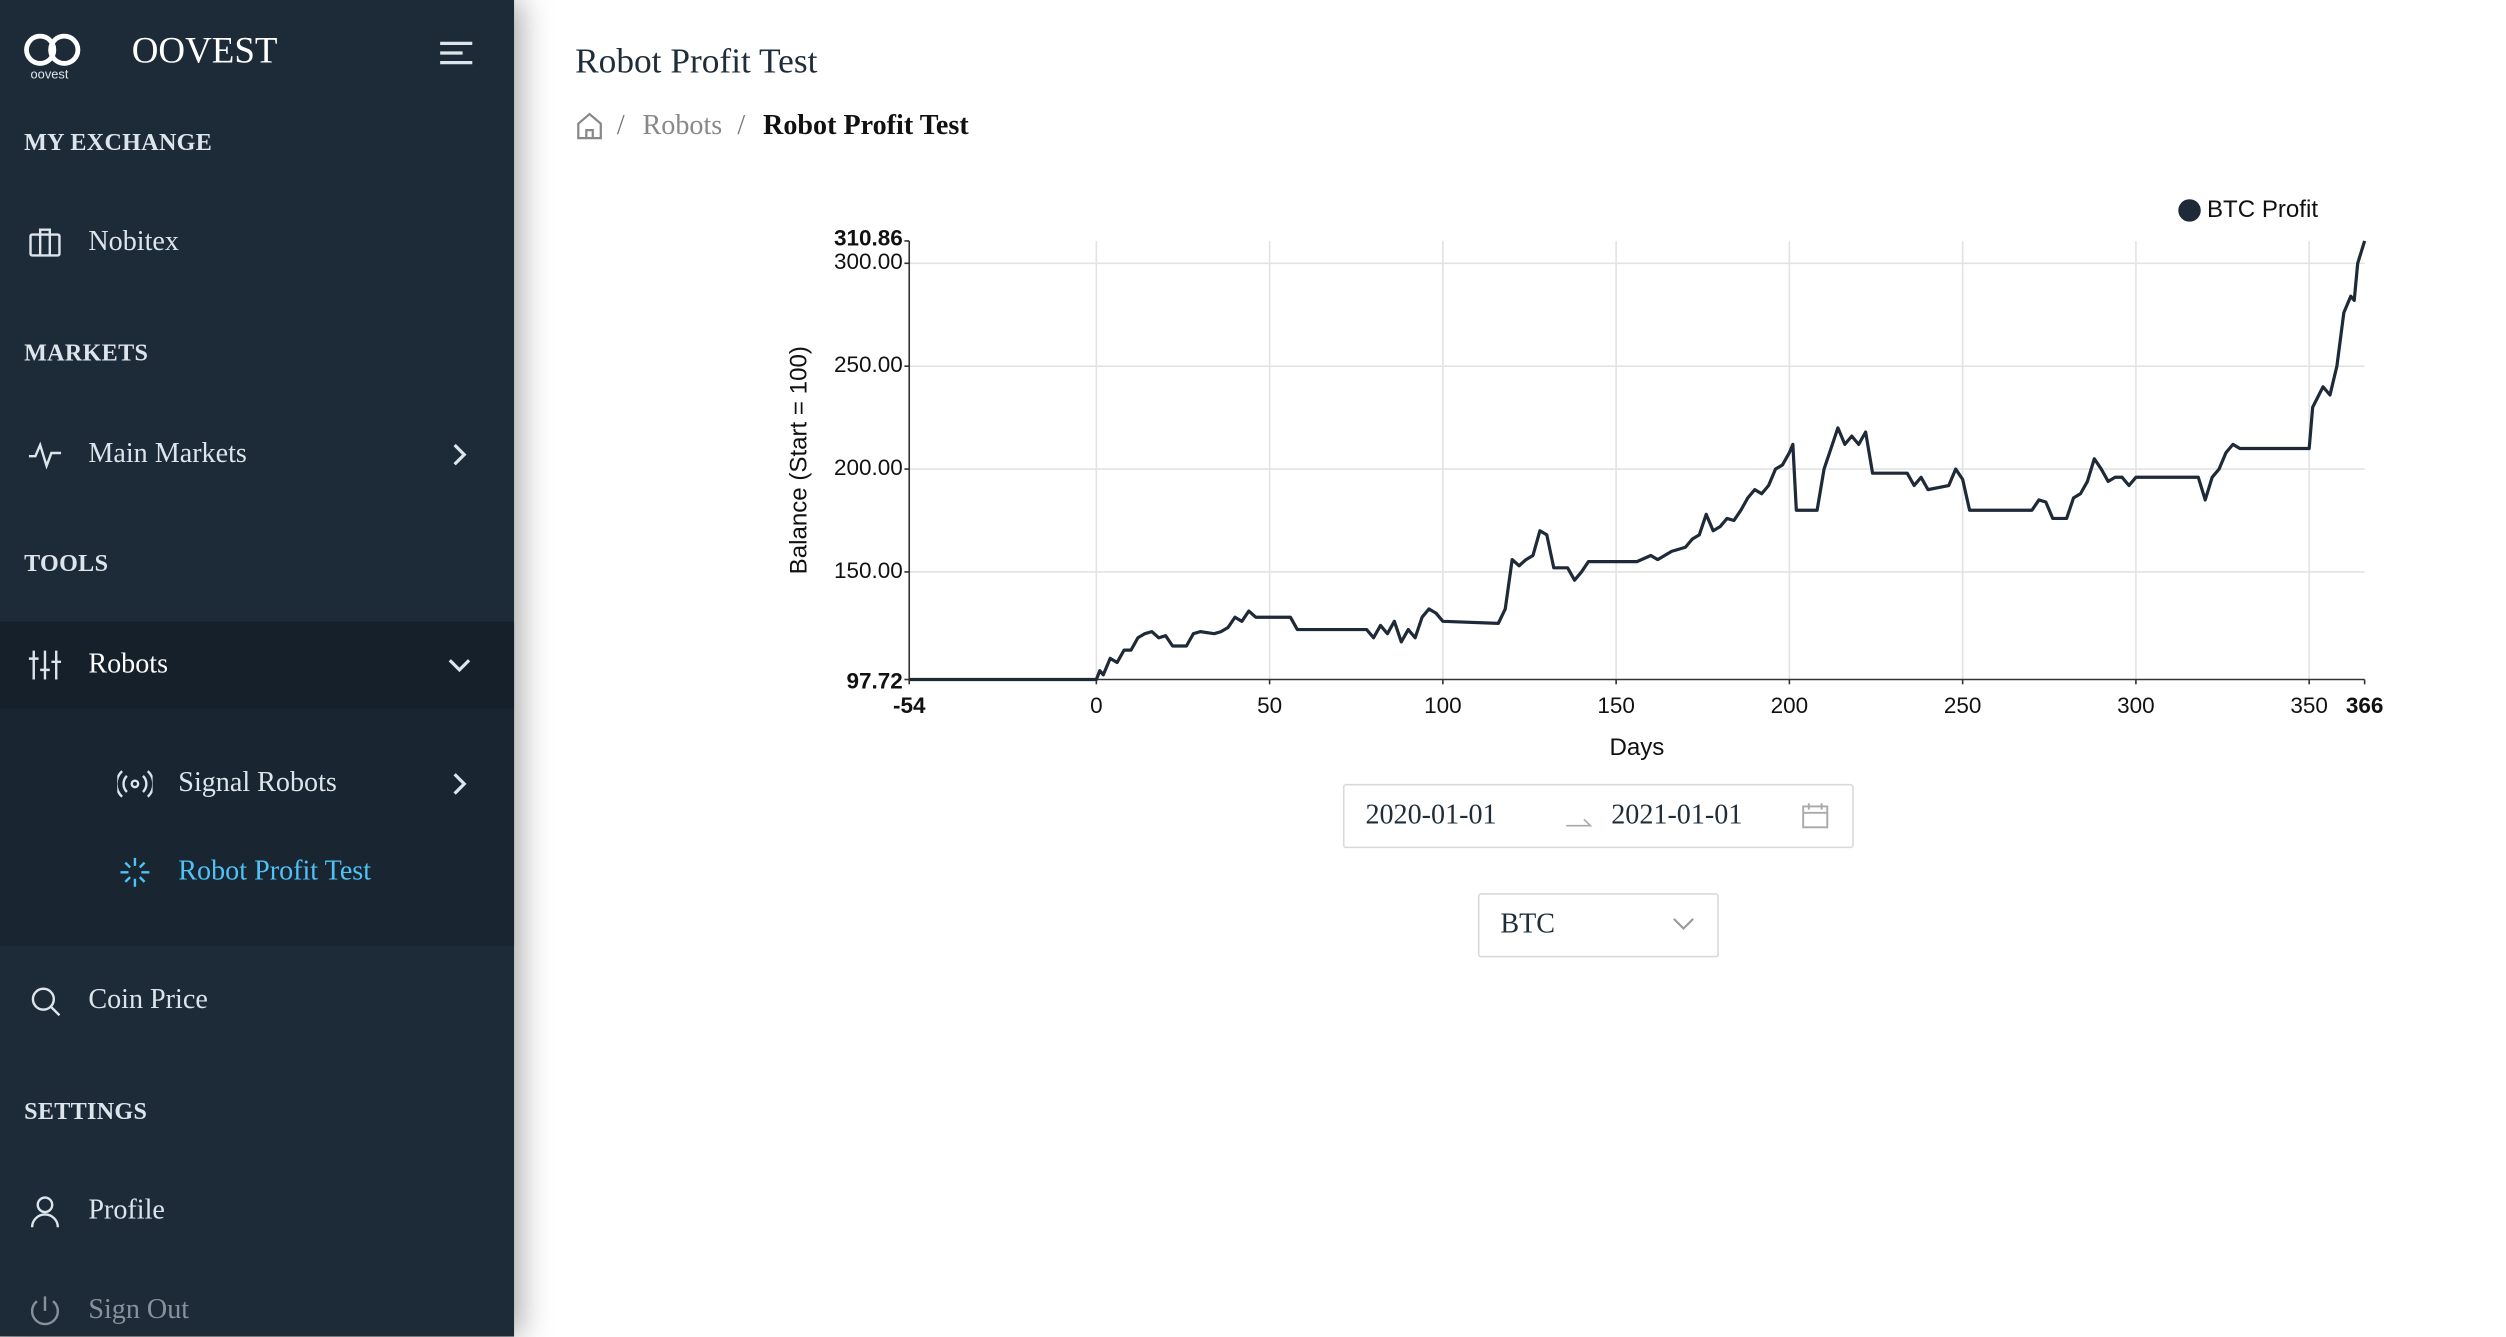 This screenshot has width=2506, height=1337. What do you see at coordinates (139, 1308) in the screenshot?
I see `nav-item: Sign Out` at bounding box center [139, 1308].